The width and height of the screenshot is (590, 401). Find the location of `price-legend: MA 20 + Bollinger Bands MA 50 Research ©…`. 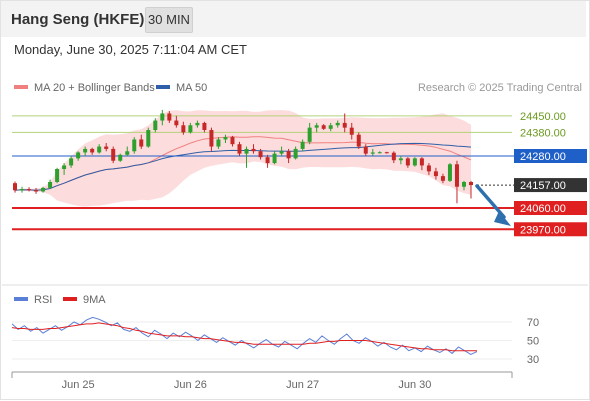

price-legend: MA 20 + Bollinger Bands MA 50 Research ©… is located at coordinates (298, 88).